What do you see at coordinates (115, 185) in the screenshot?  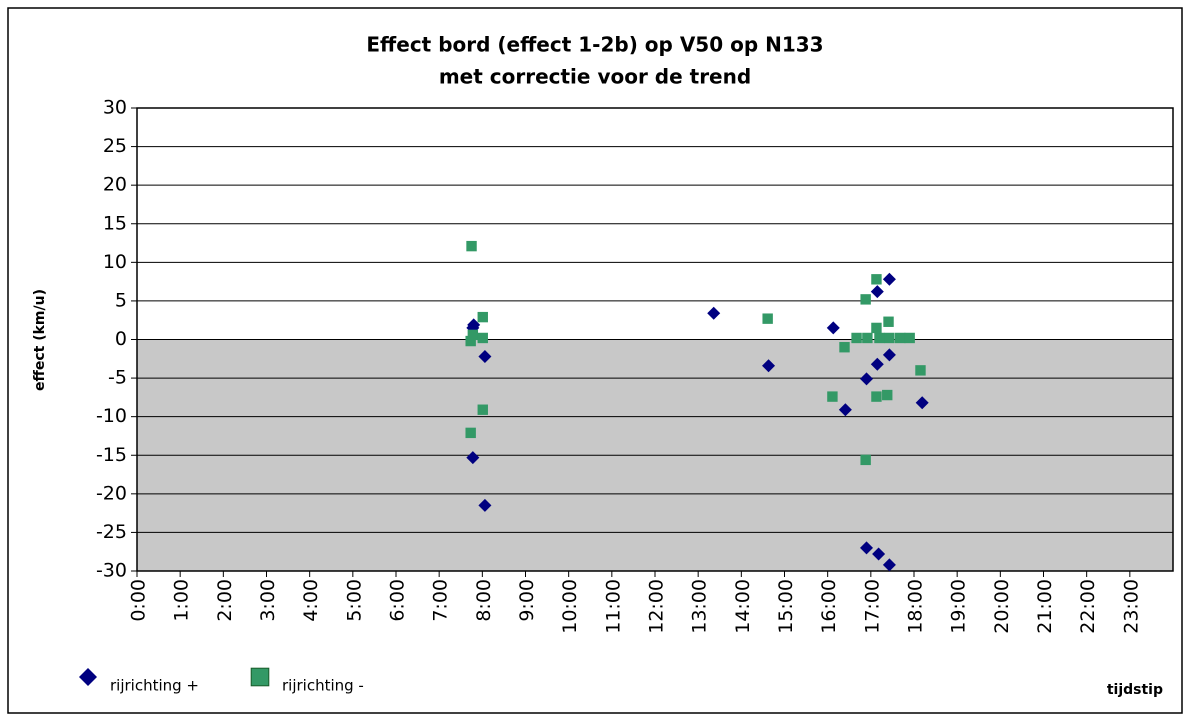 I see `y-tick-label: 20` at bounding box center [115, 185].